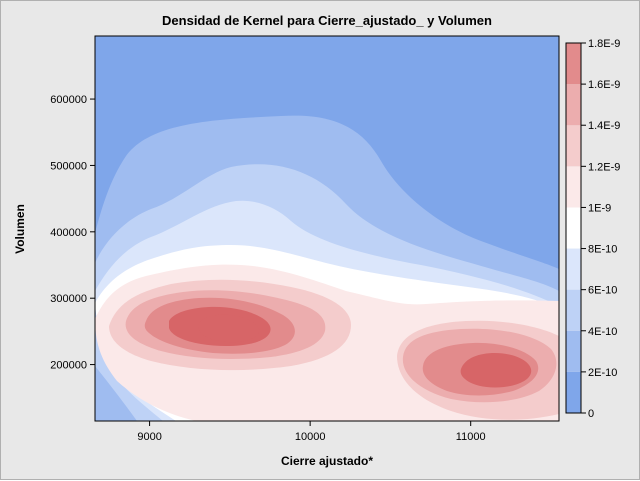  What do you see at coordinates (149, 437) in the screenshot?
I see `x-tick-label: 9000` at bounding box center [149, 437].